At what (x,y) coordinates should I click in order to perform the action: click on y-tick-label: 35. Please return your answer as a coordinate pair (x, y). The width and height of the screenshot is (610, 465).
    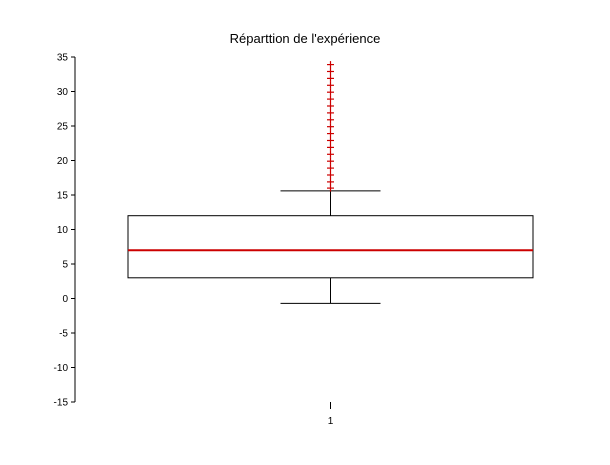
    Looking at the image, I should click on (63, 58).